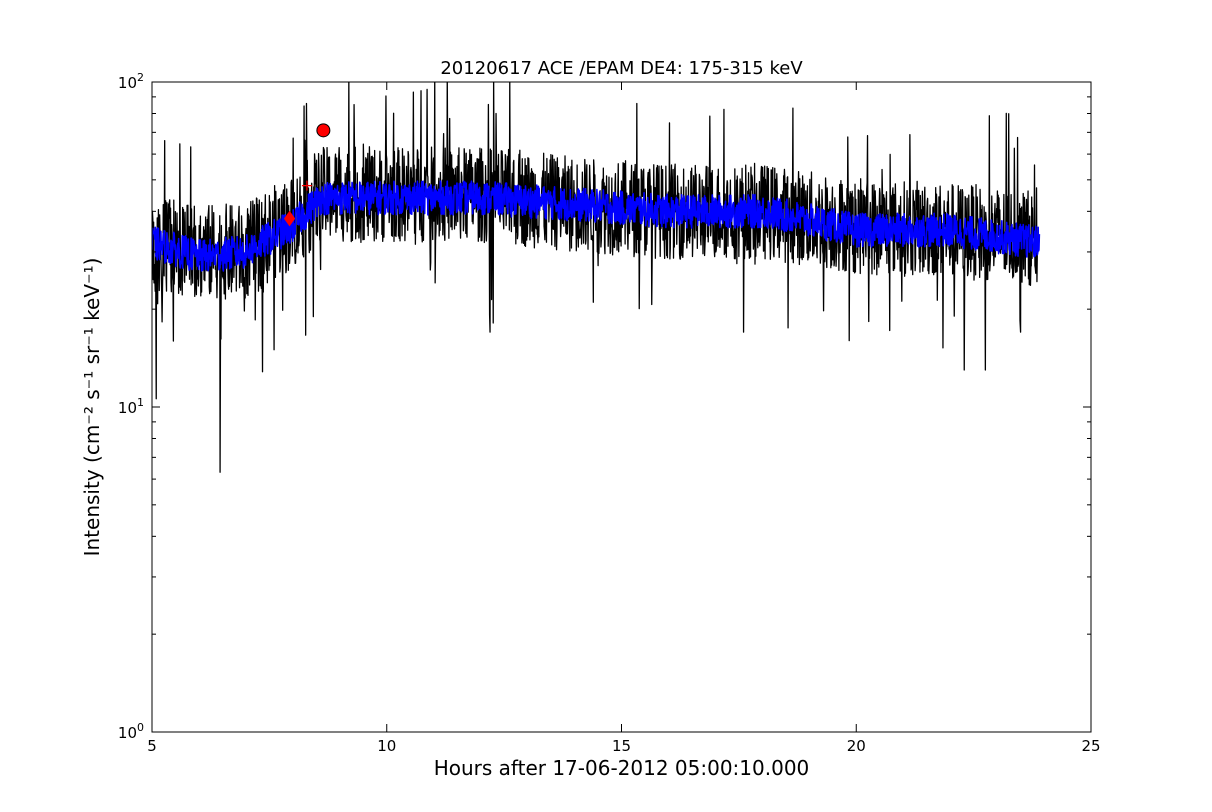  Describe the element at coordinates (307, 175) in the screenshot. I see `marker-layer` at that location.